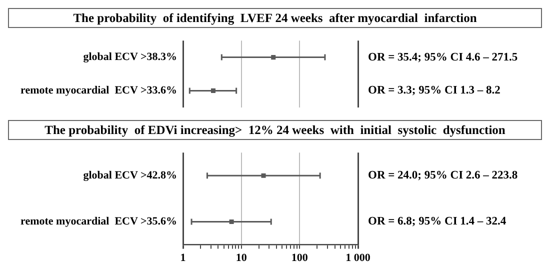 The height and width of the screenshot is (278, 550). Describe the element at coordinates (437, 222) in the screenshot. I see `text: OR = 6.8; 95% CI 1.4 – 32.4` at that location.